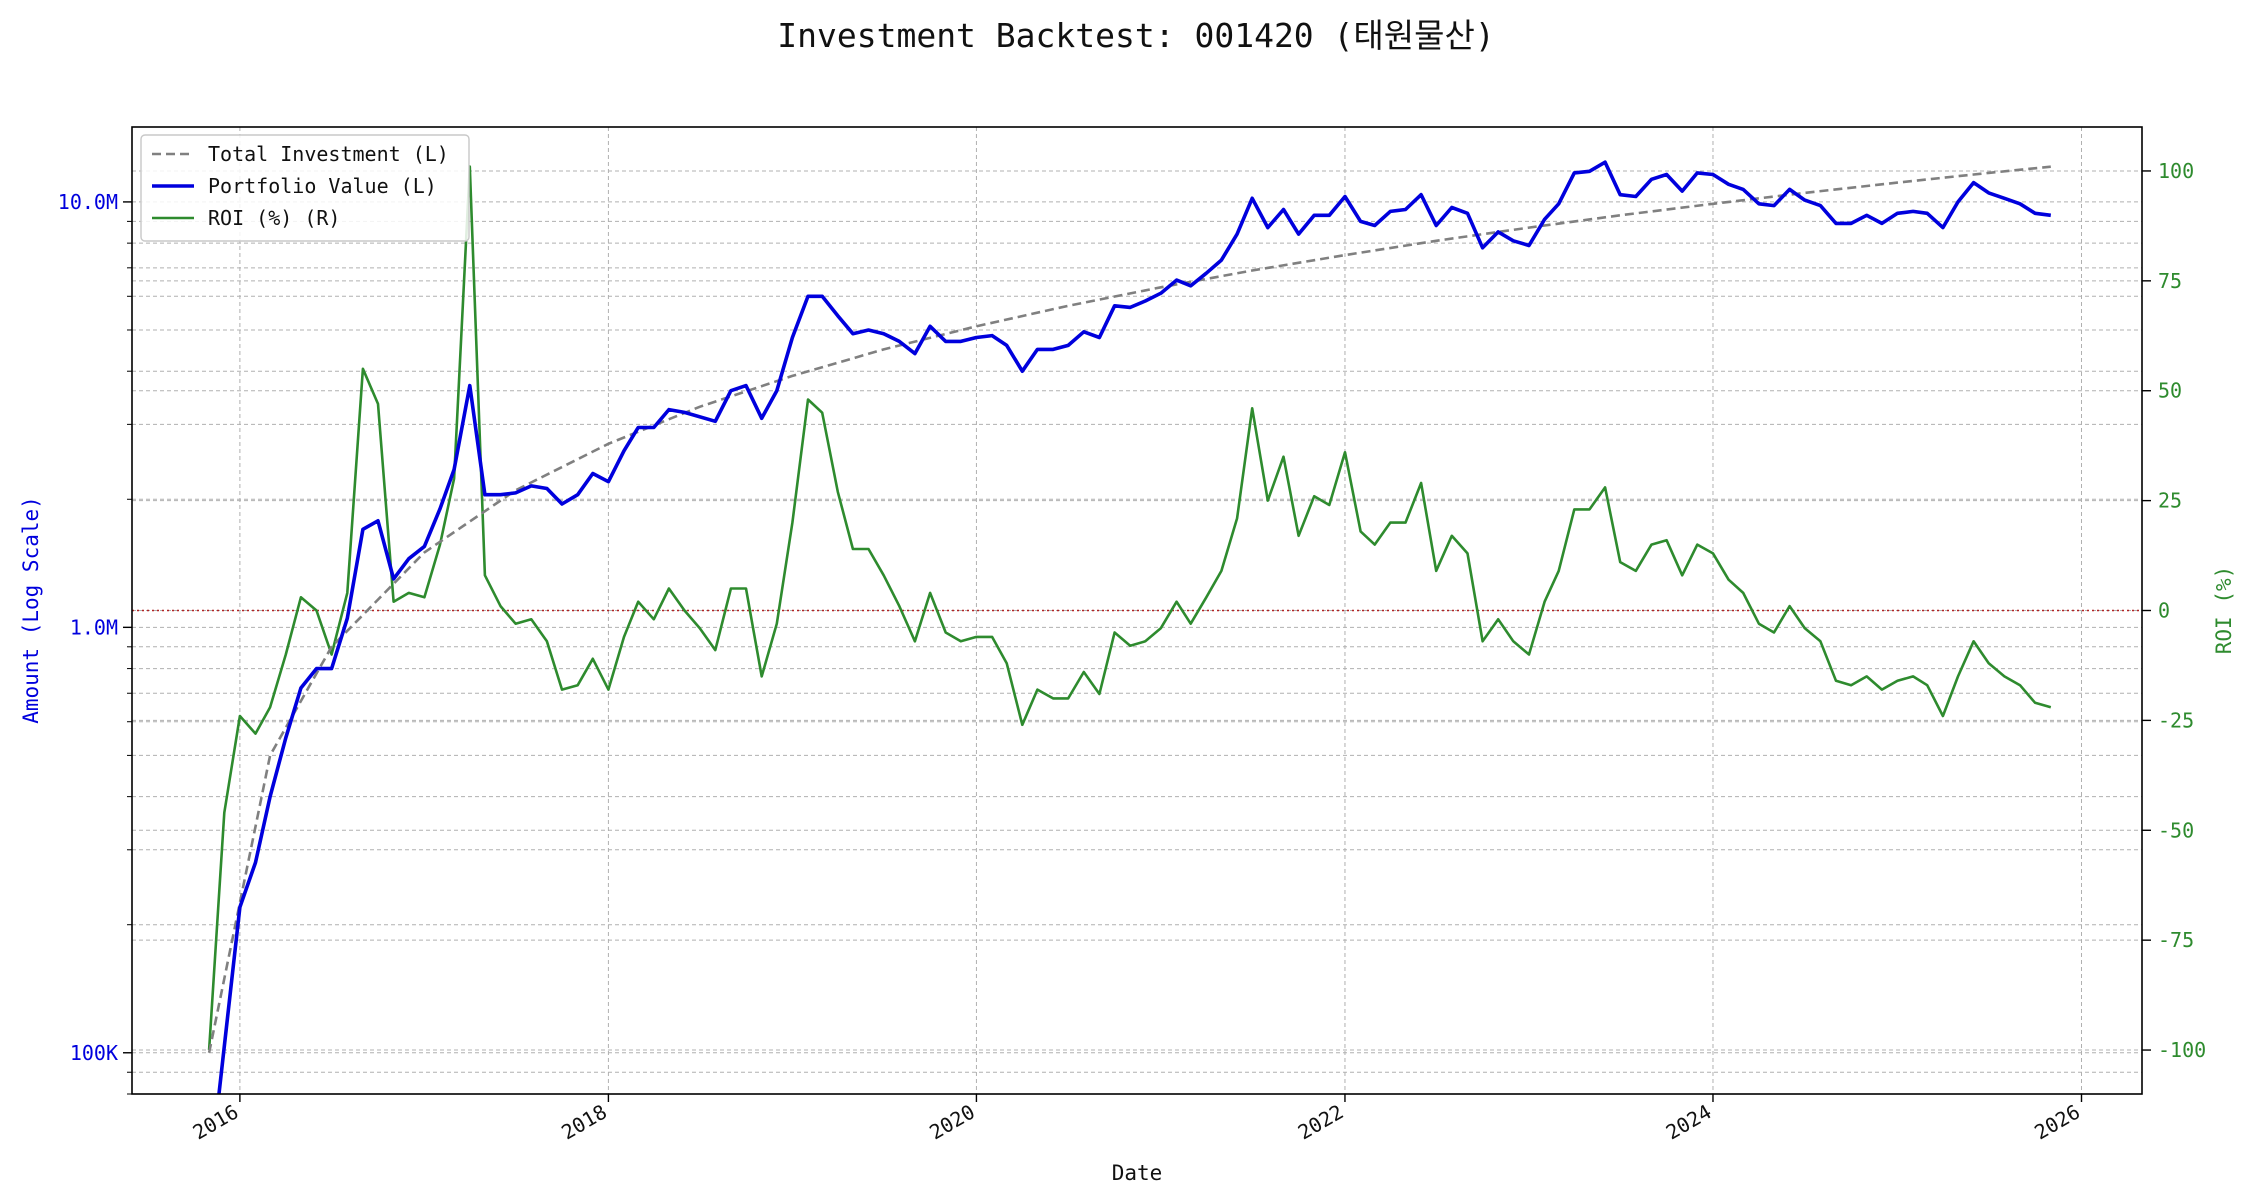 Image resolution: width=2250 pixels, height=1200 pixels. I want to click on y-right-tick-label: -100, so click(2182, 1050).